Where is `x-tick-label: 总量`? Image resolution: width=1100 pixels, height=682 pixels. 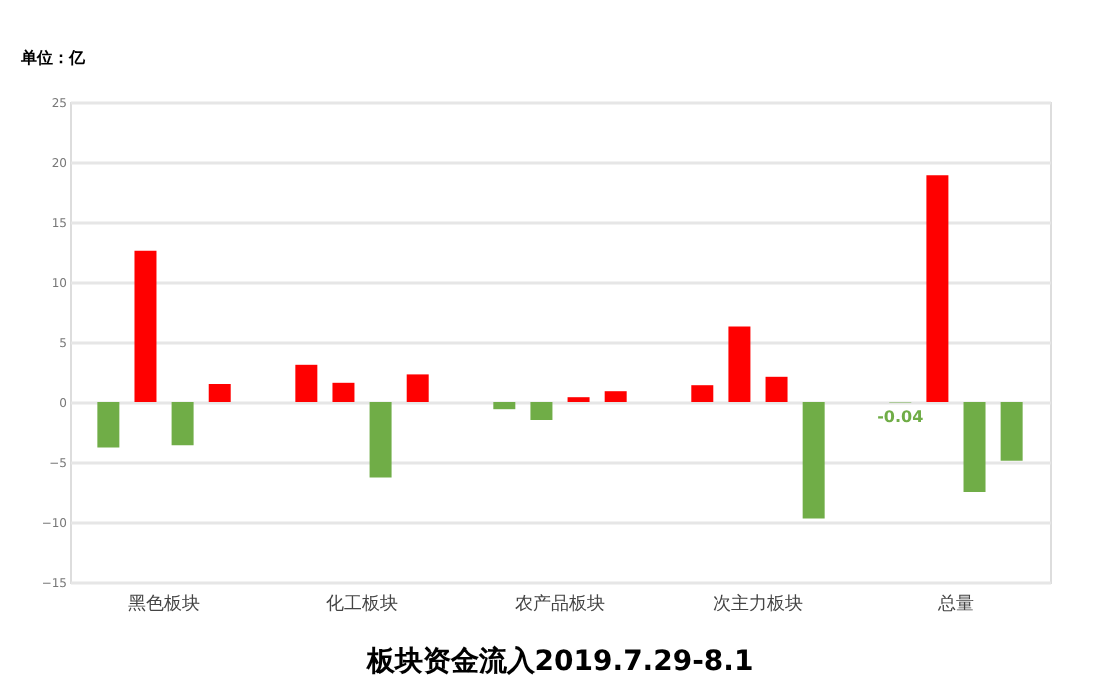
x-tick-label: 总量 is located at coordinates (954, 604).